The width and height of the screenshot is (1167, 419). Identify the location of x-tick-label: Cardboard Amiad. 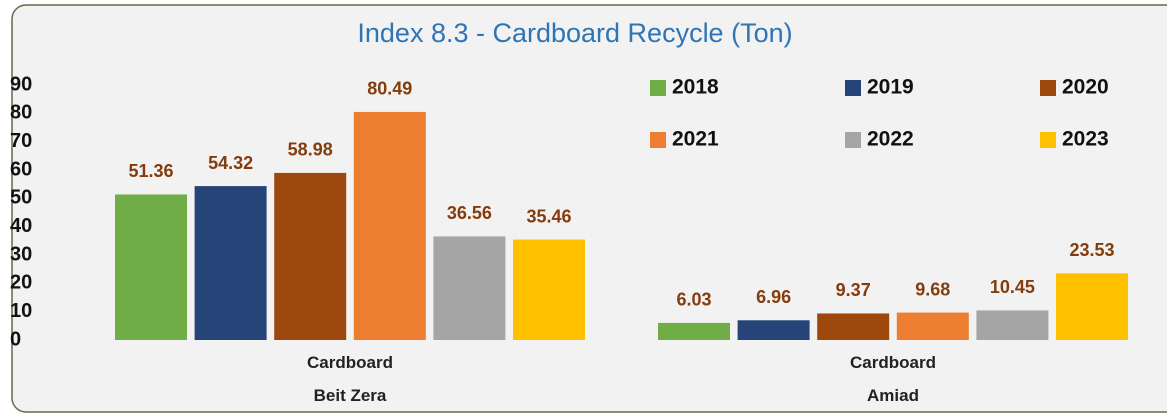
(893, 379).